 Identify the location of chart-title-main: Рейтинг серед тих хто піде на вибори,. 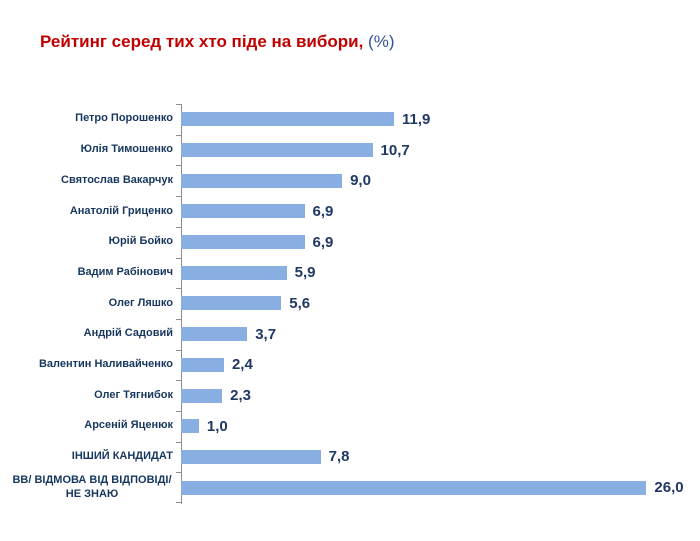
(202, 41).